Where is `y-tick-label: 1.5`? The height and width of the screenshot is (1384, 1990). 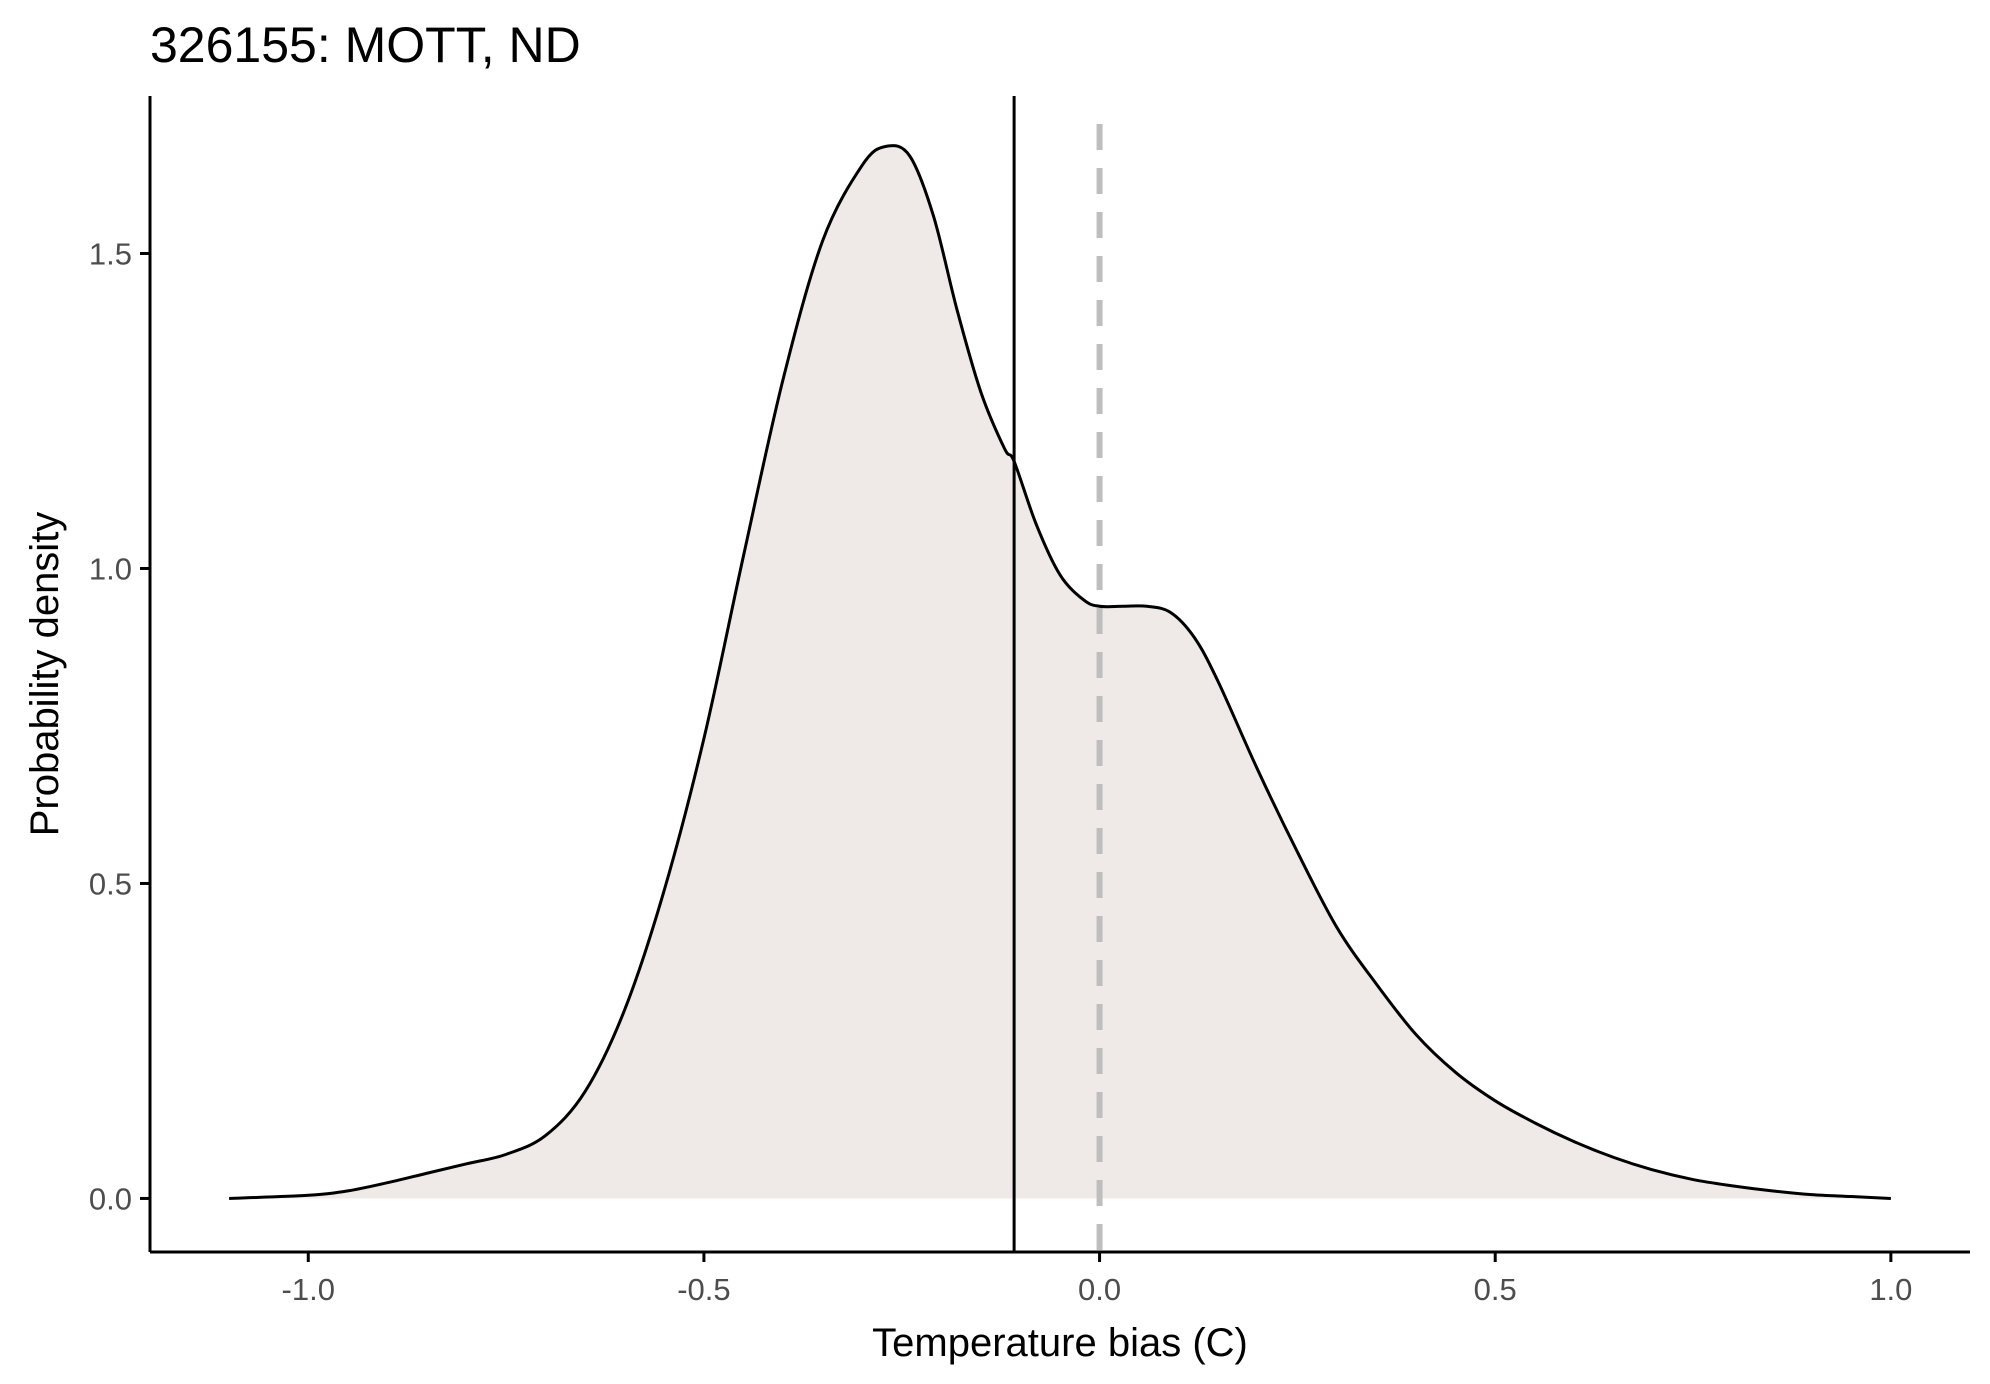
y-tick-label: 1.5 is located at coordinates (110, 253).